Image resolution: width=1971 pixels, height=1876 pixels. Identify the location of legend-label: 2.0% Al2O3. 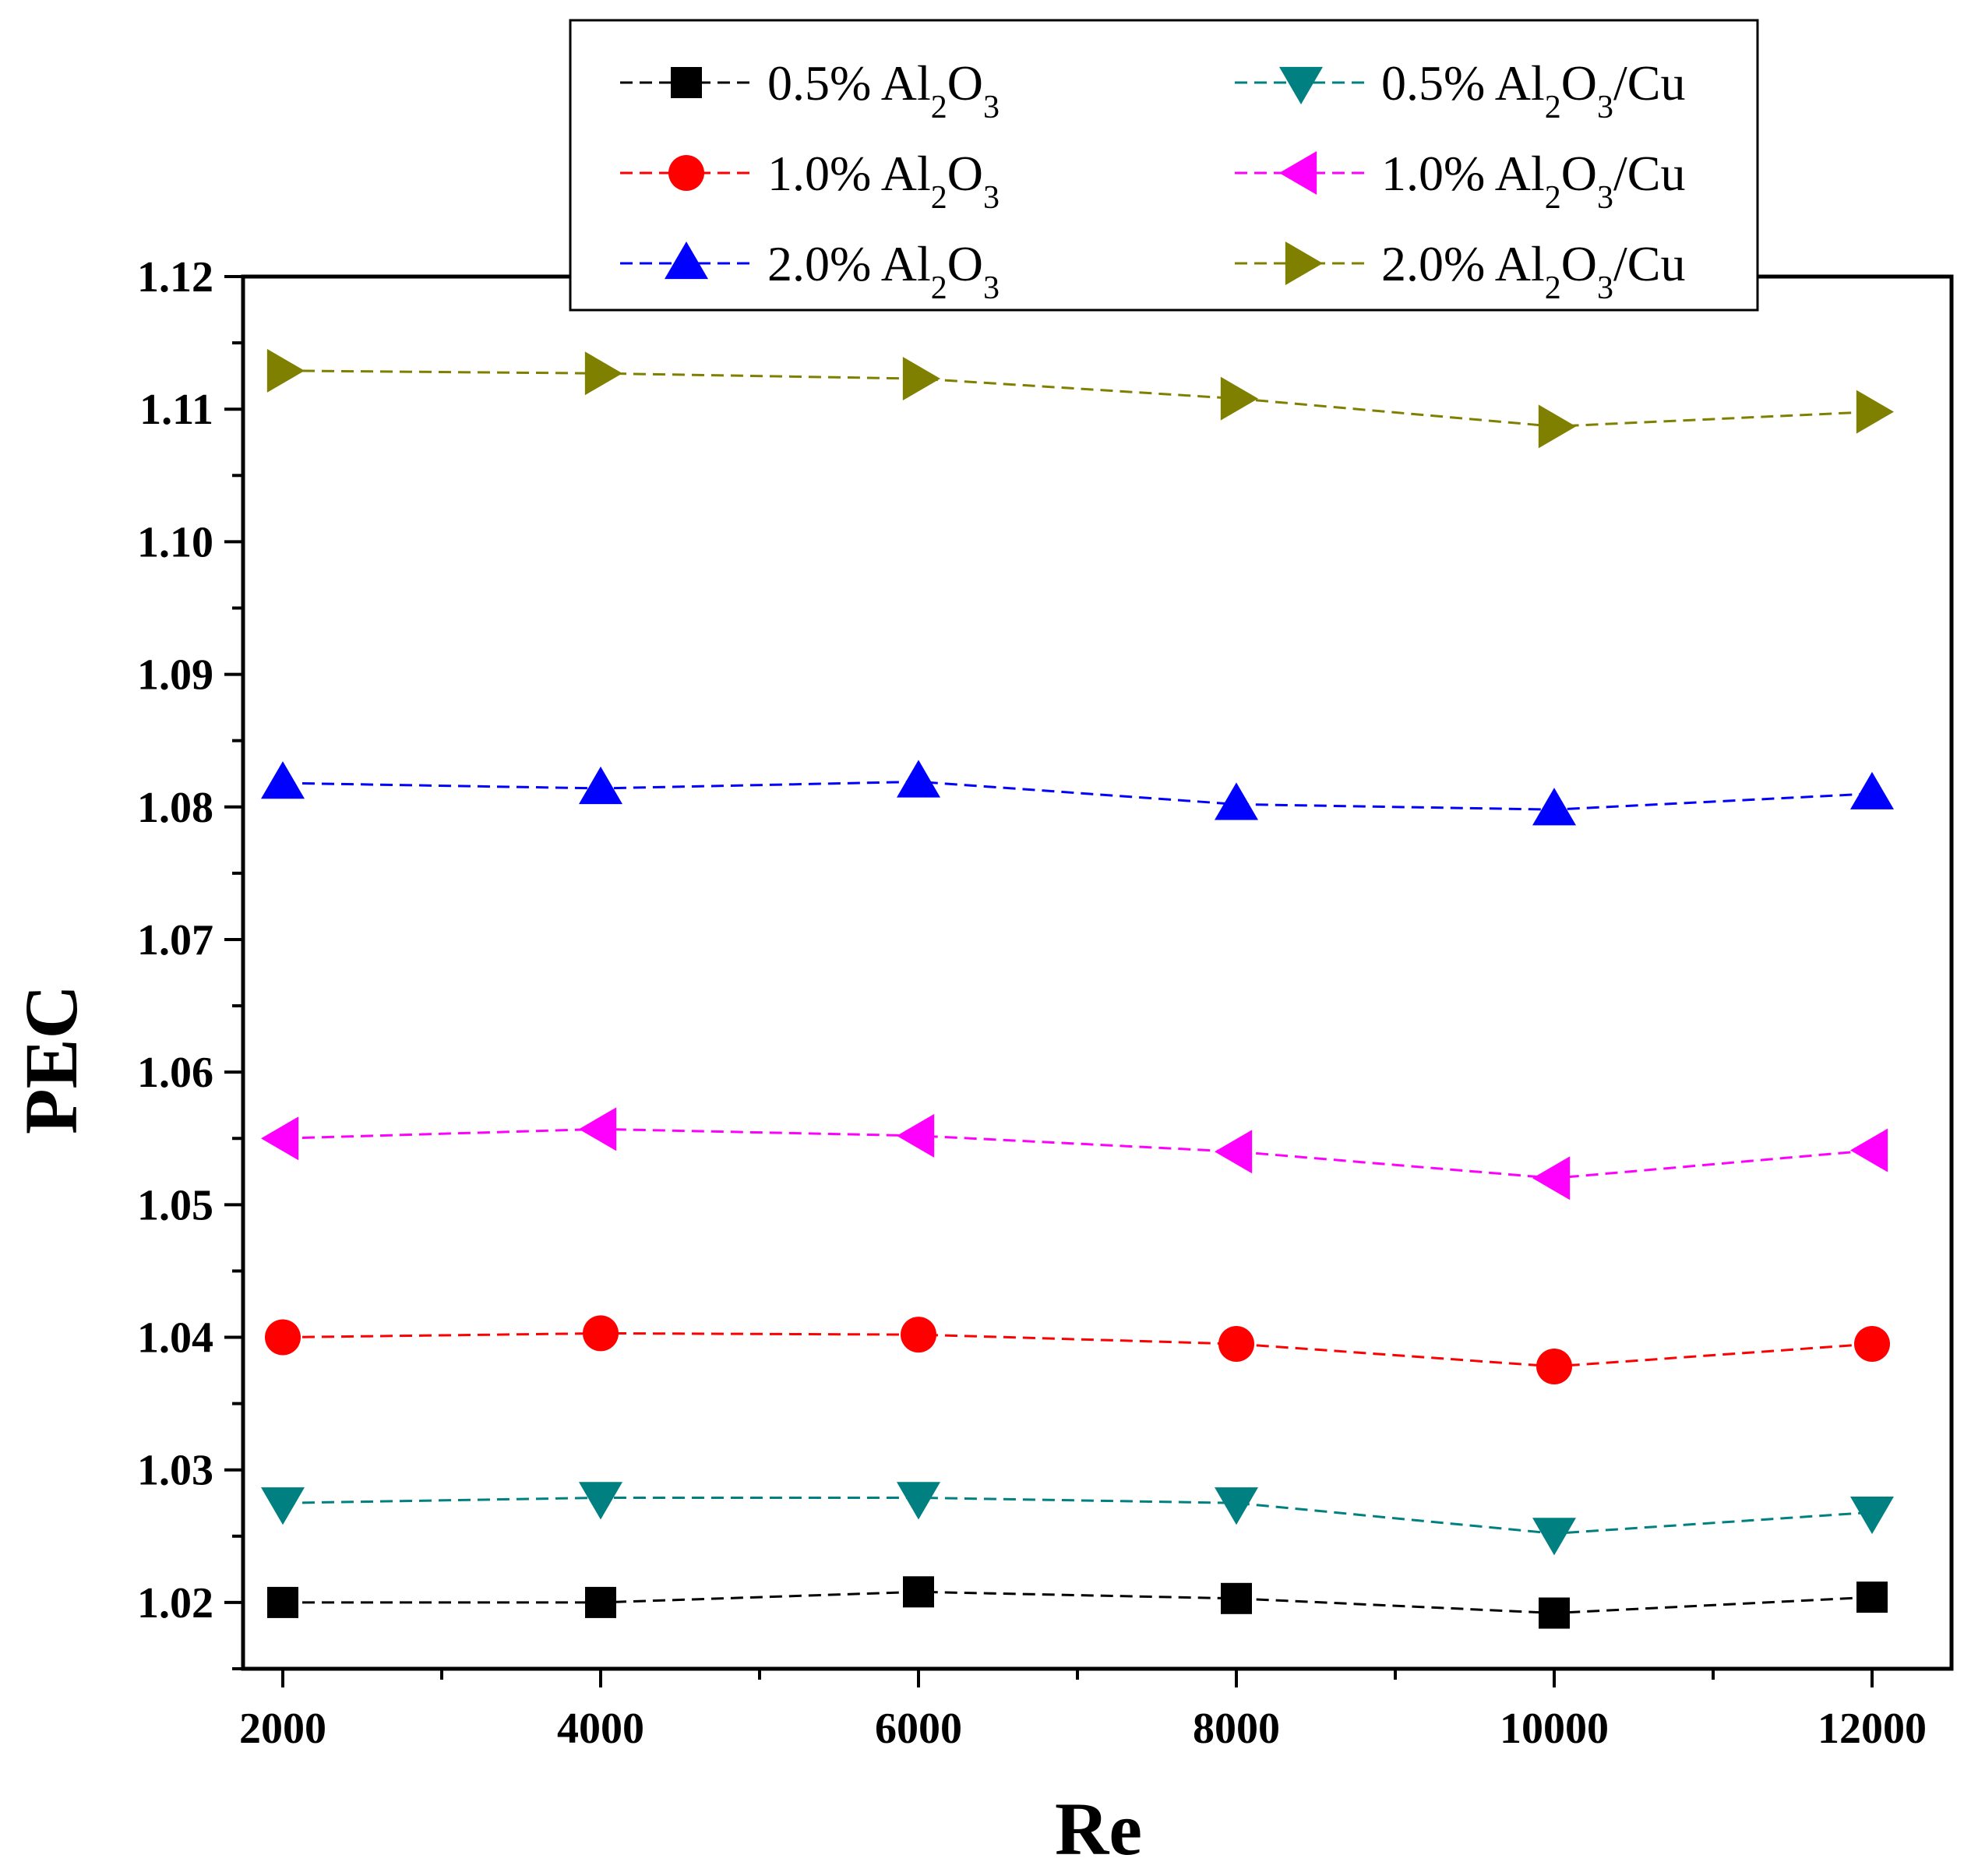
(884, 271).